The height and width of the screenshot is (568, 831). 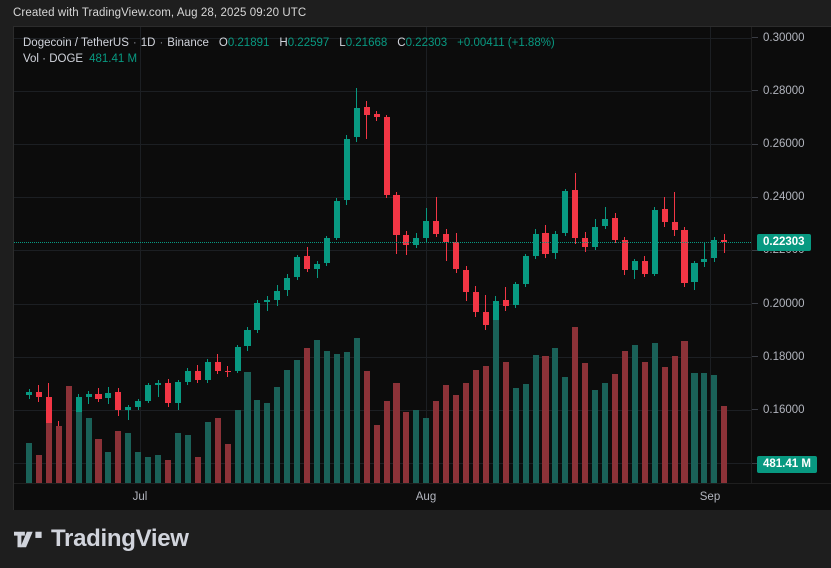 I want to click on legend-volume-label: Vol · DOGE, so click(x=53, y=59).